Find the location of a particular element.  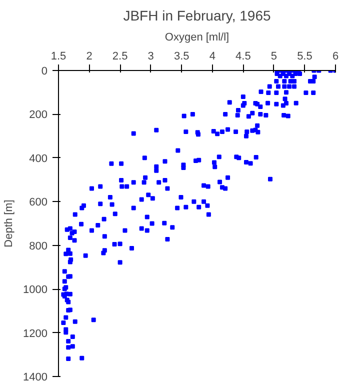

x-tick-label: 6 is located at coordinates (335, 56).